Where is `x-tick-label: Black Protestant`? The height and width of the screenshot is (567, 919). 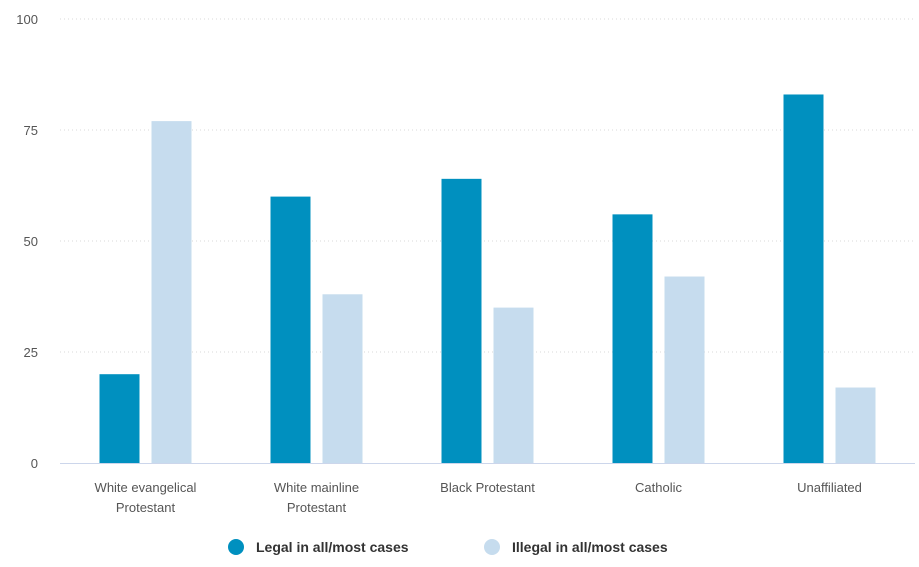
x-tick-label: Black Protestant is located at coordinates (487, 487).